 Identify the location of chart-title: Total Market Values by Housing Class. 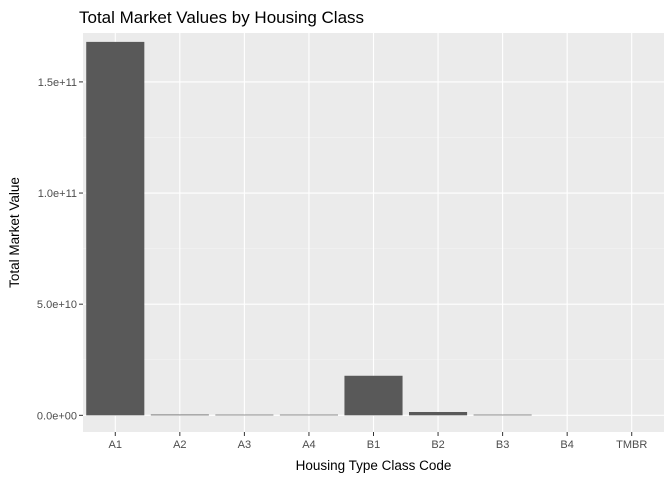
(221, 17).